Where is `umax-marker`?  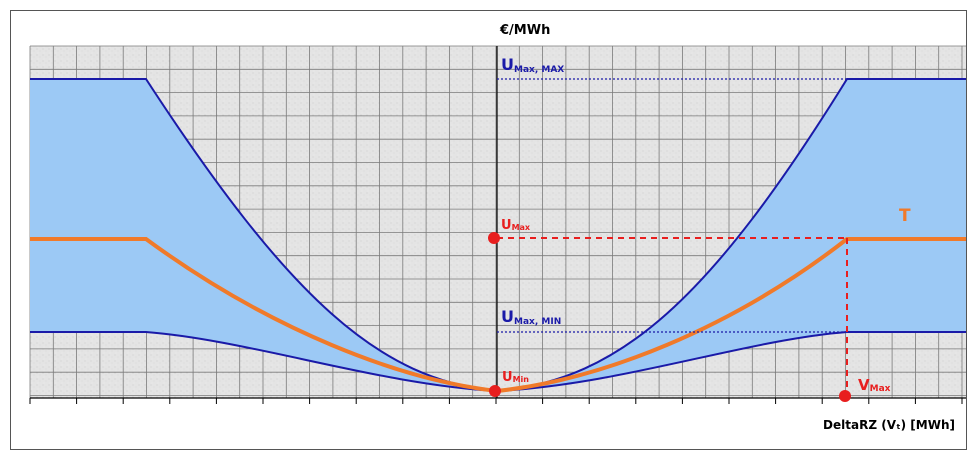 umax-marker is located at coordinates (494, 238).